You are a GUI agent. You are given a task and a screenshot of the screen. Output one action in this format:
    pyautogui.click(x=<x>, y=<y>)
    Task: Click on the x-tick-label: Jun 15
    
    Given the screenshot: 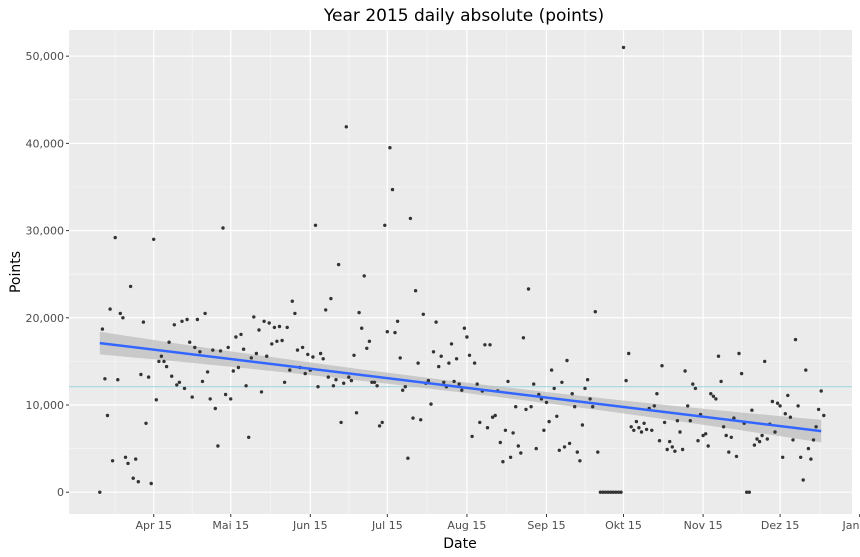 What is the action you would take?
    pyautogui.click(x=310, y=525)
    